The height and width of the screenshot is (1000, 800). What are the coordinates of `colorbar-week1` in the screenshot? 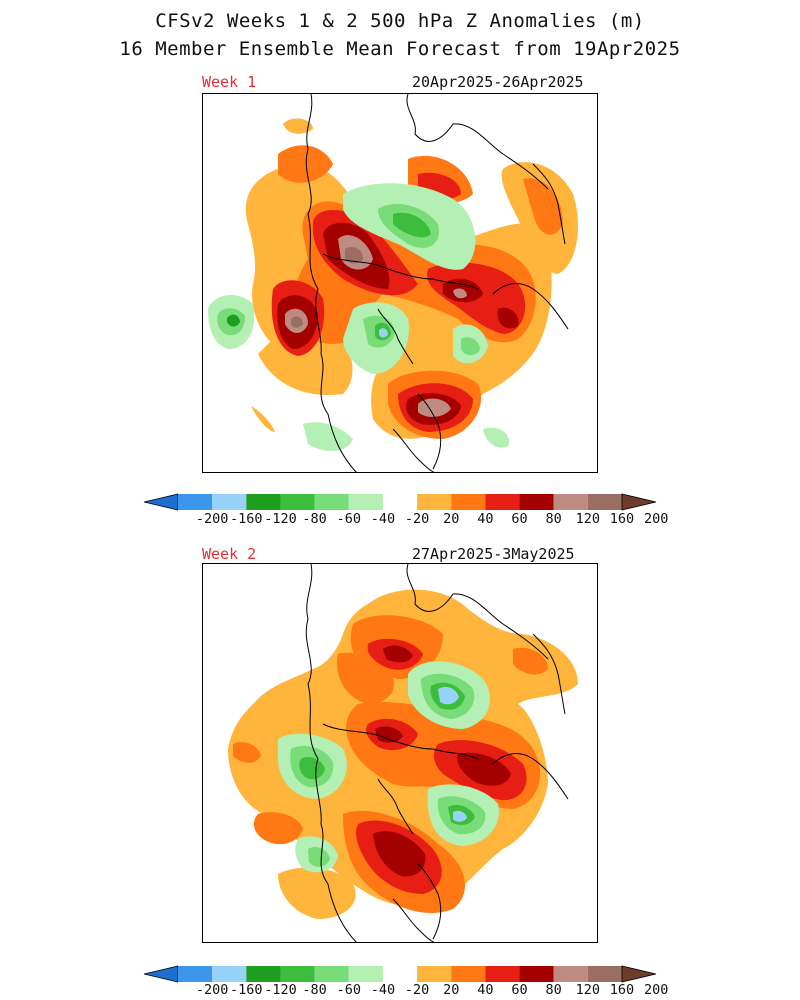 It's located at (400, 502).